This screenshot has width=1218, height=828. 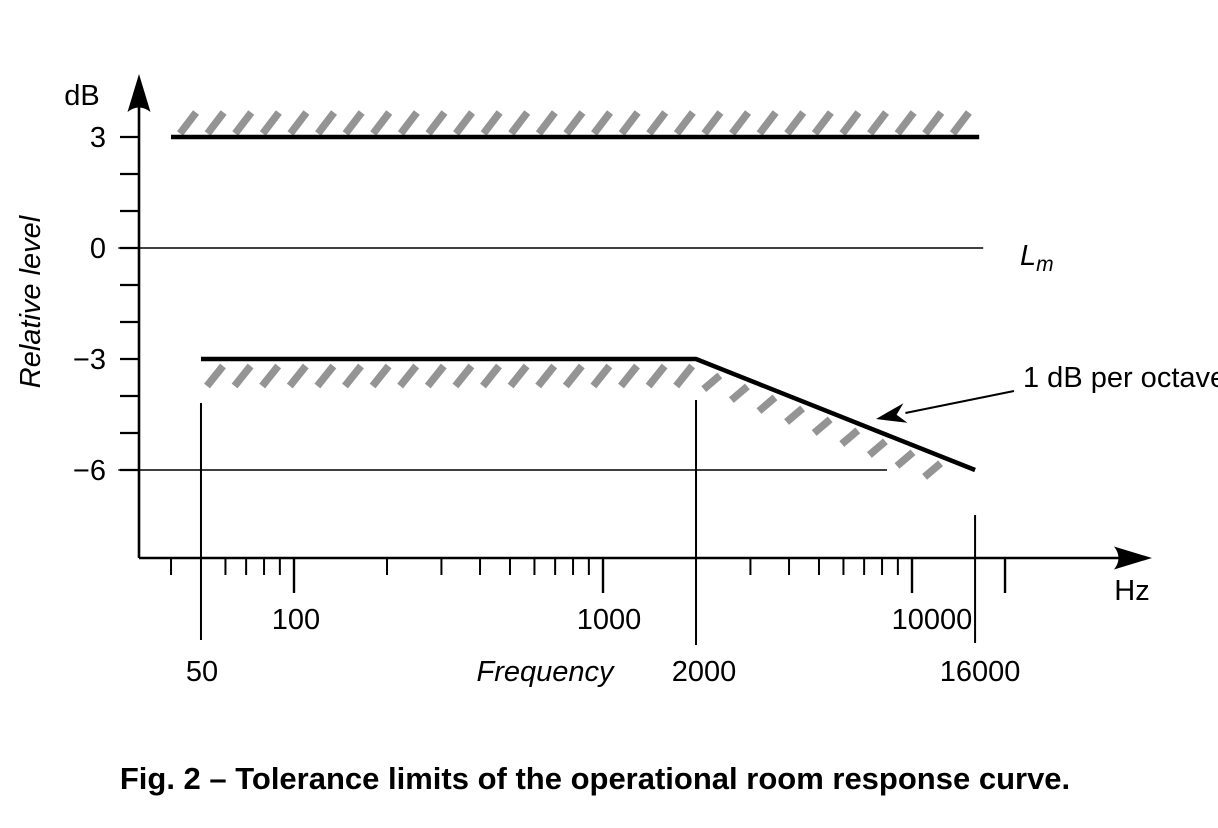 What do you see at coordinates (980, 672) in the screenshot?
I see `marked-frequency-label: 16000` at bounding box center [980, 672].